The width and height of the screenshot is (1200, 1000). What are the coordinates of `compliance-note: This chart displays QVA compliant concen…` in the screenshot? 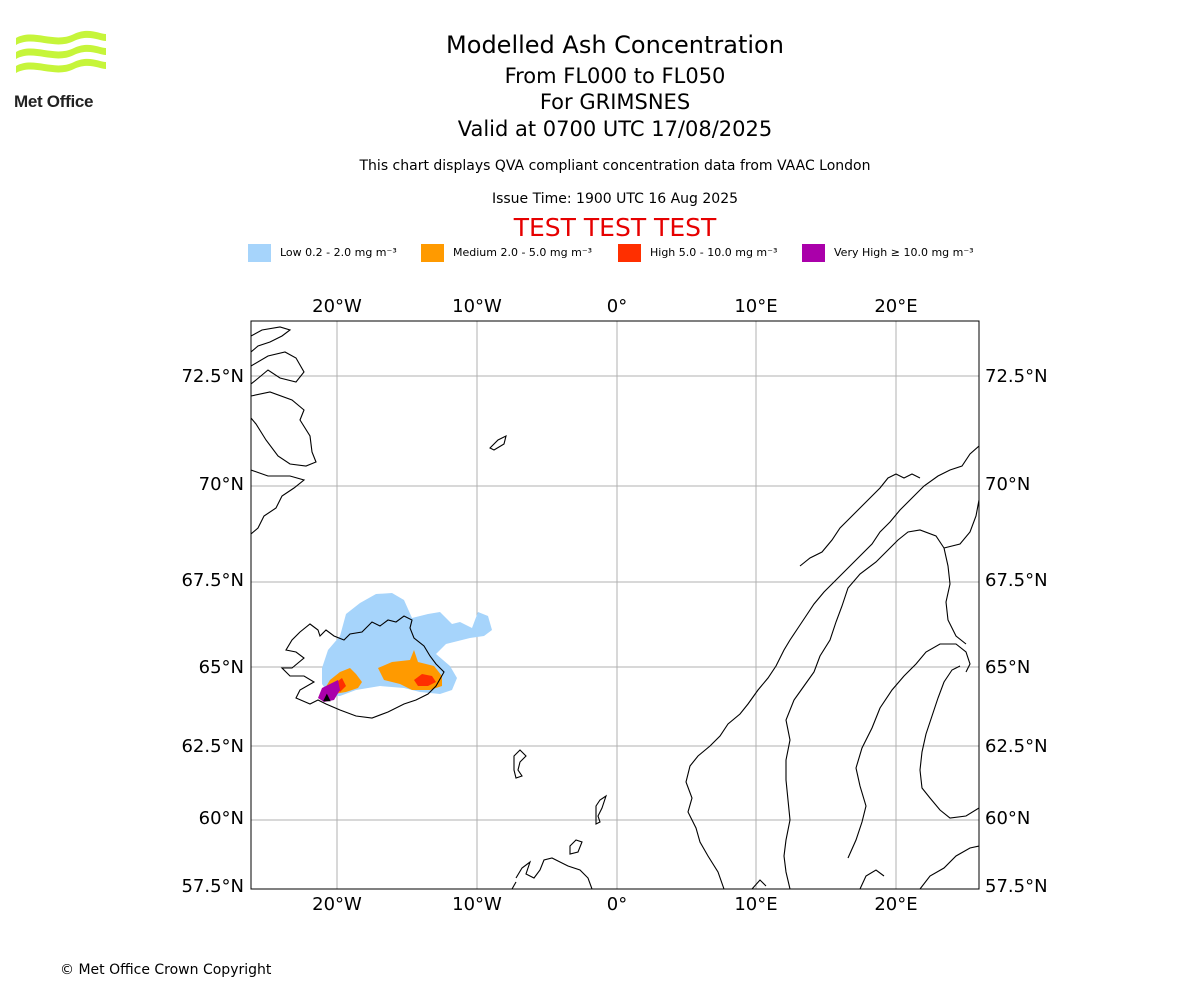 It's located at (615, 166).